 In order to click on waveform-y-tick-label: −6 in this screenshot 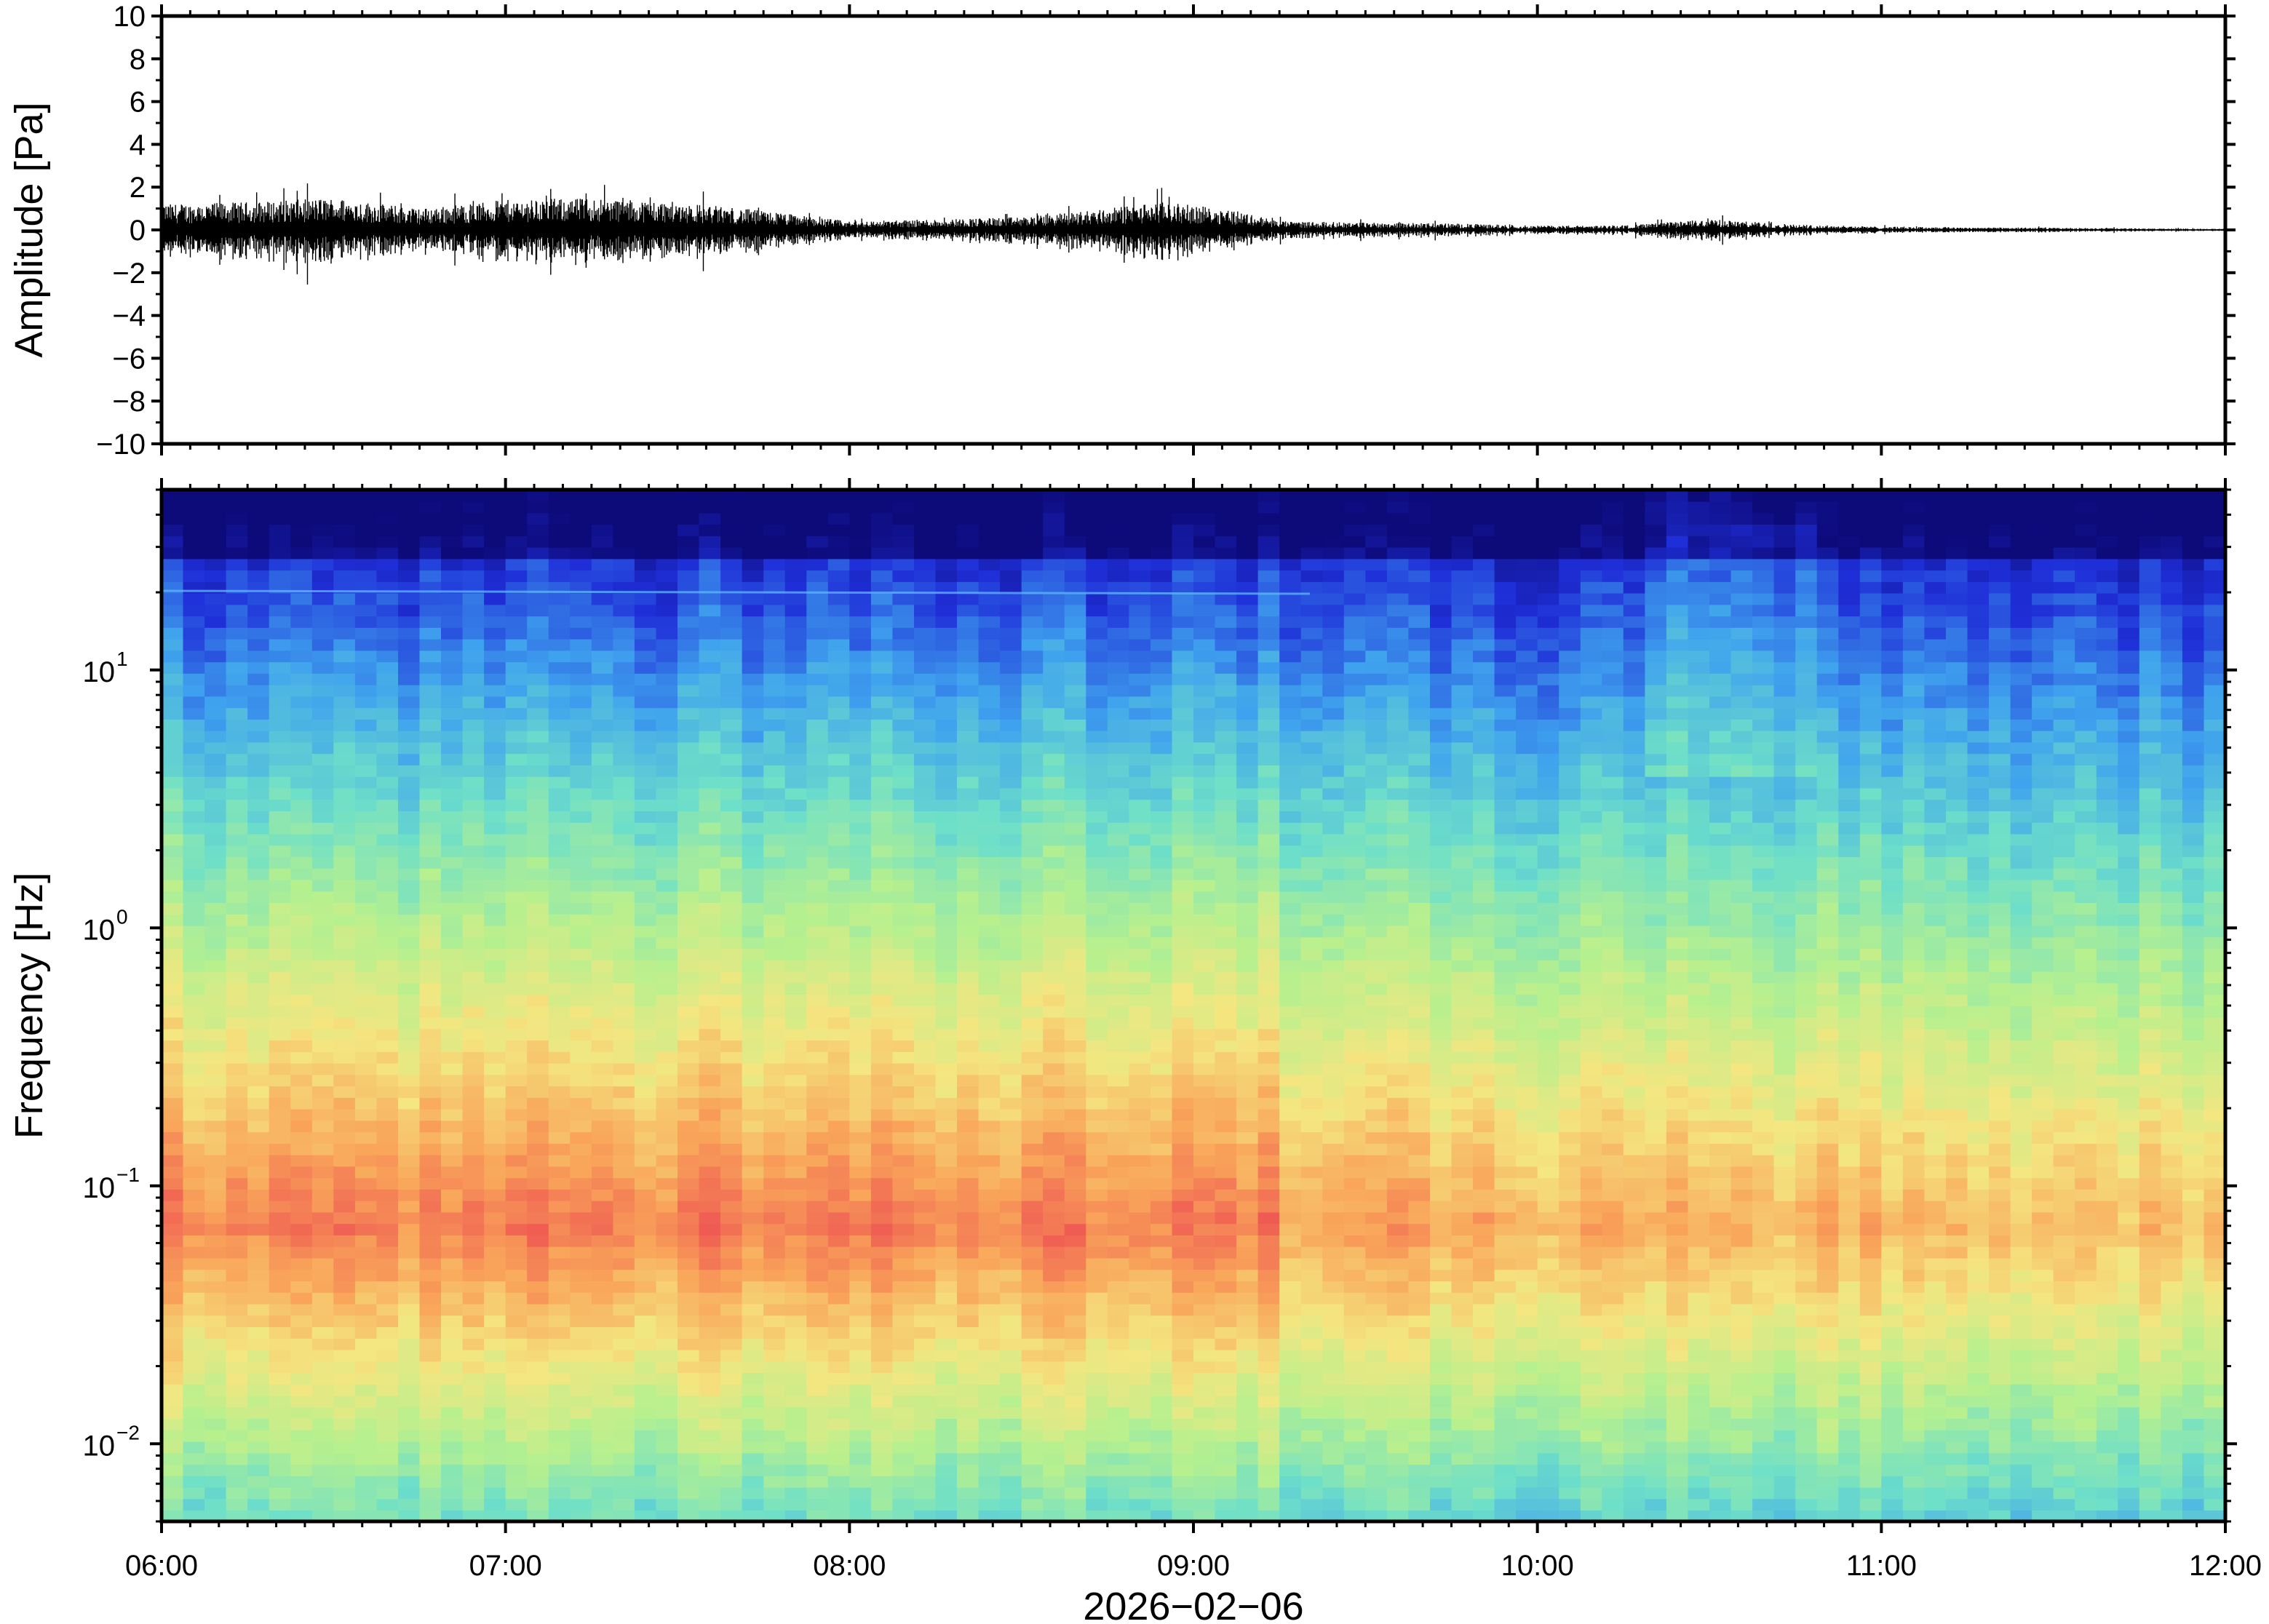, I will do `click(129, 359)`.